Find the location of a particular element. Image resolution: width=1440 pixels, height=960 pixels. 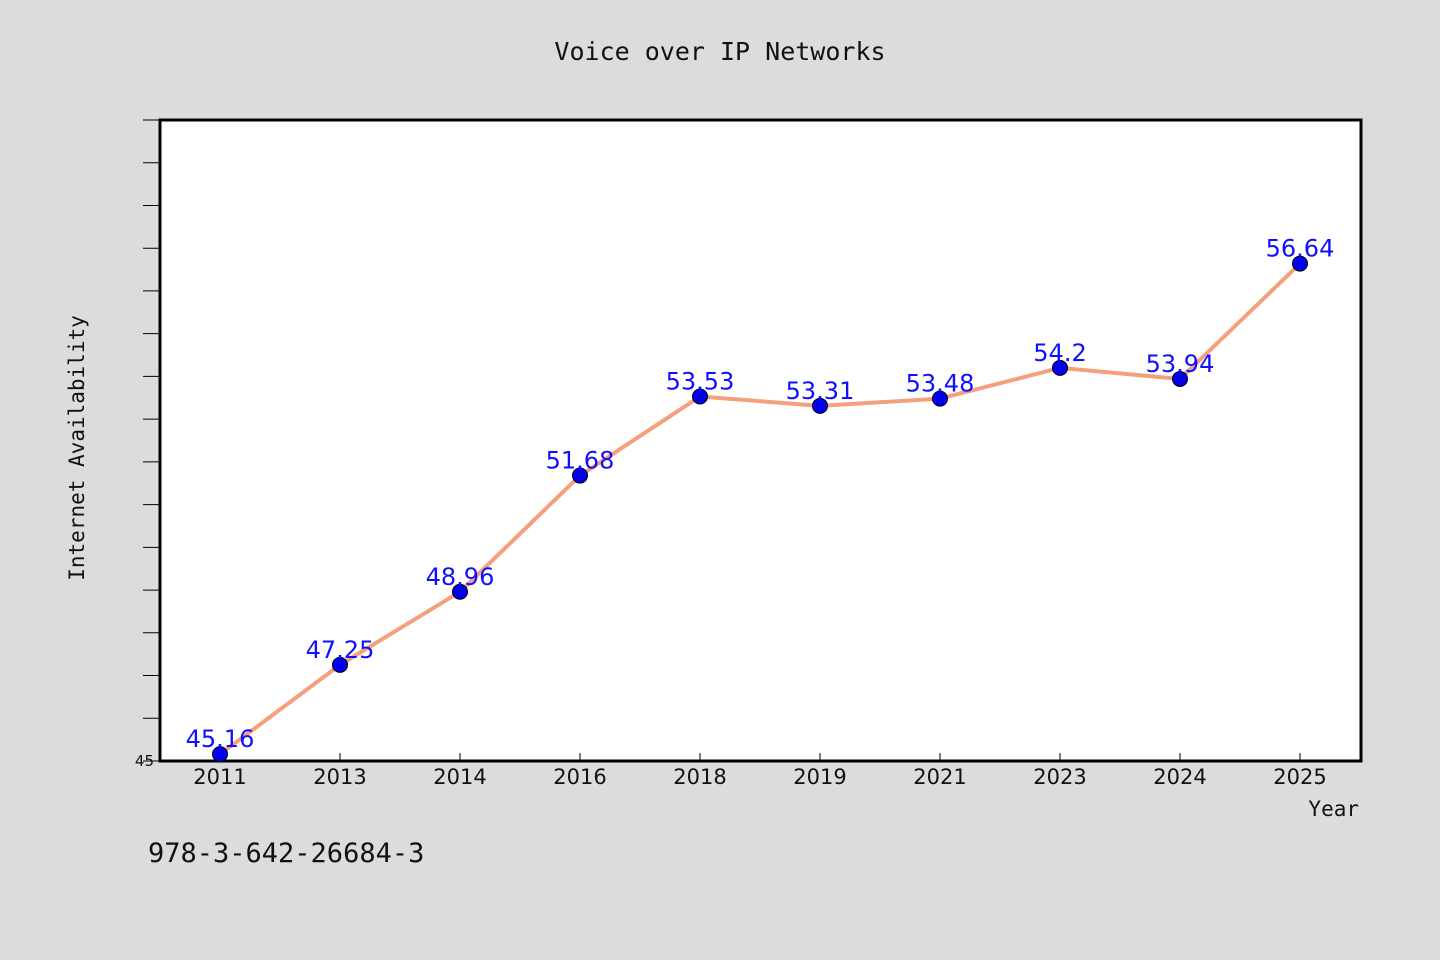

x-tick-label: 2018 is located at coordinates (699, 777).